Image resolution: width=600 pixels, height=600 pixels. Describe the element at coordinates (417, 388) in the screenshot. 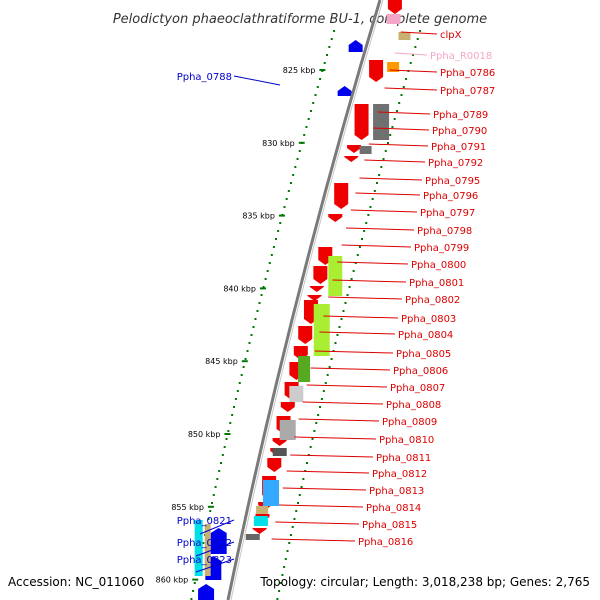

I see `gene-label-right: Ppha_0807` at that location.